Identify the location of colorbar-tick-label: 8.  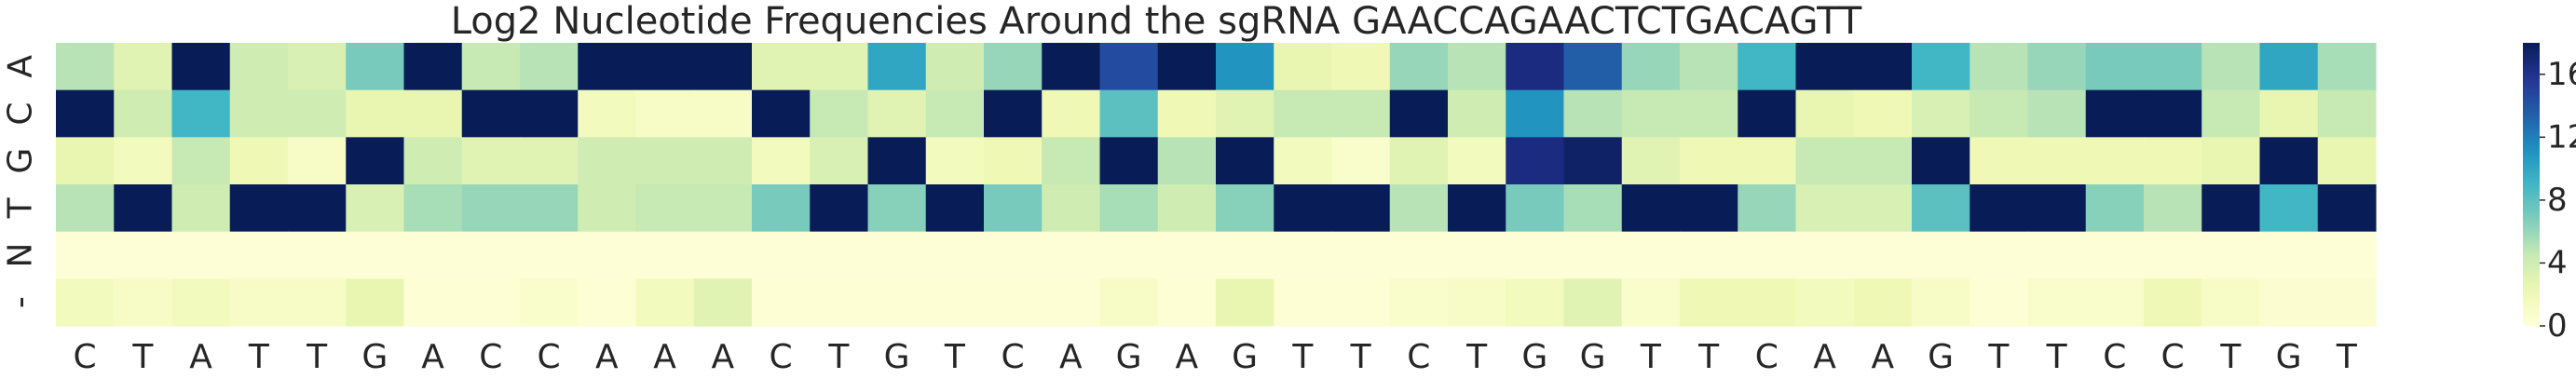
(2557, 200).